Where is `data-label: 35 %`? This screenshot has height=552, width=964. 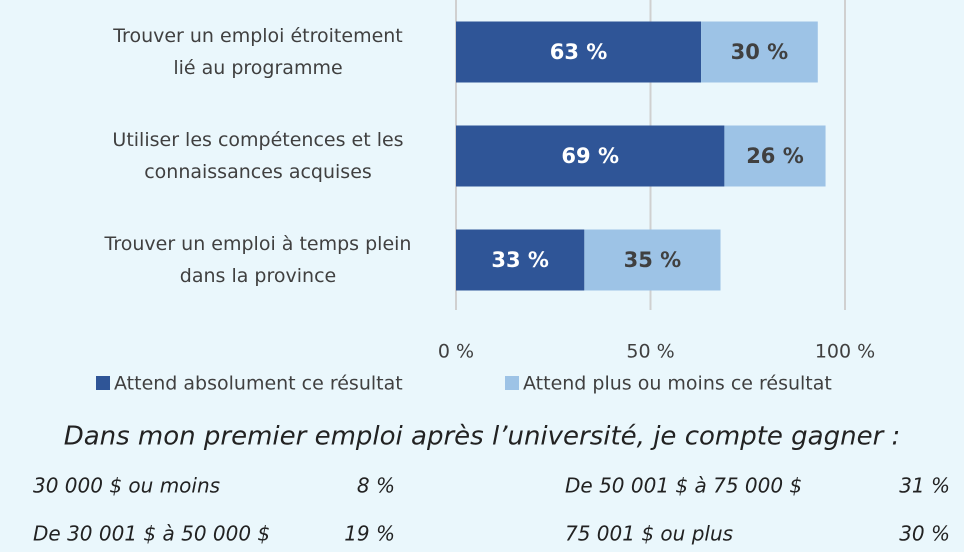 data-label: 35 % is located at coordinates (653, 260).